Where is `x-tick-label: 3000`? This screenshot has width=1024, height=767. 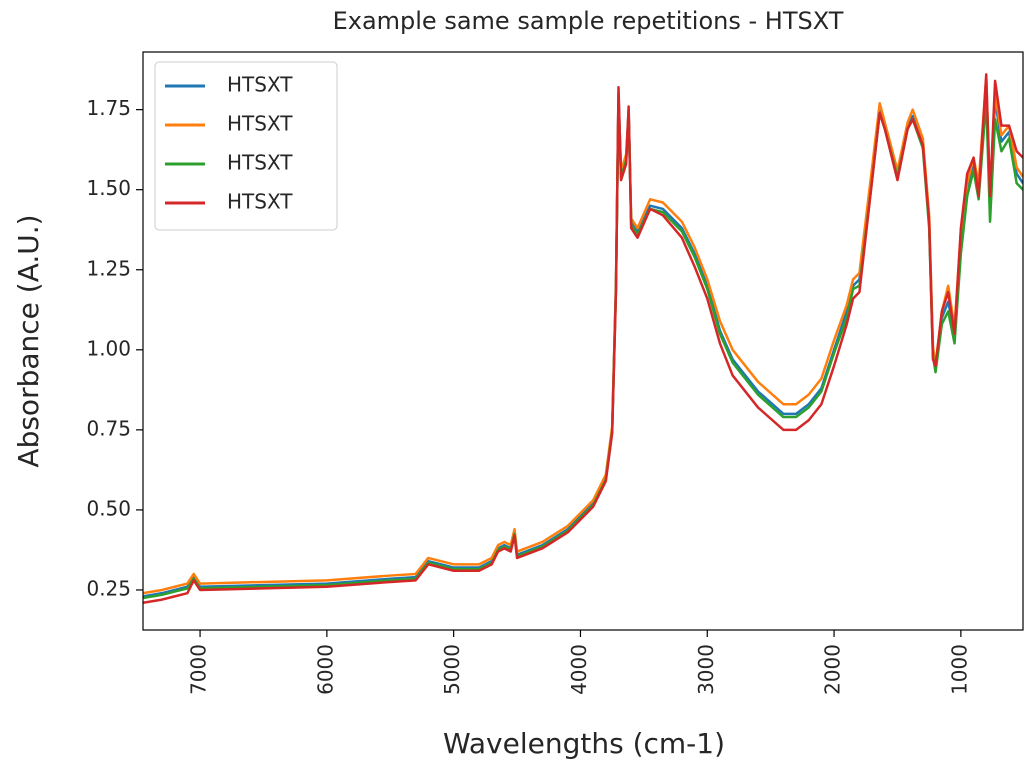
x-tick-label: 3000 is located at coordinates (706, 669).